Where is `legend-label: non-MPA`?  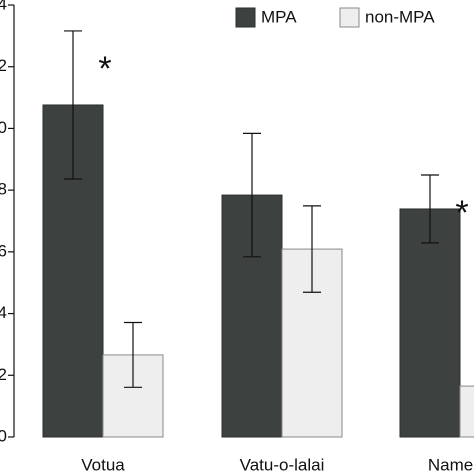
legend-label: non-MPA is located at coordinates (400, 16).